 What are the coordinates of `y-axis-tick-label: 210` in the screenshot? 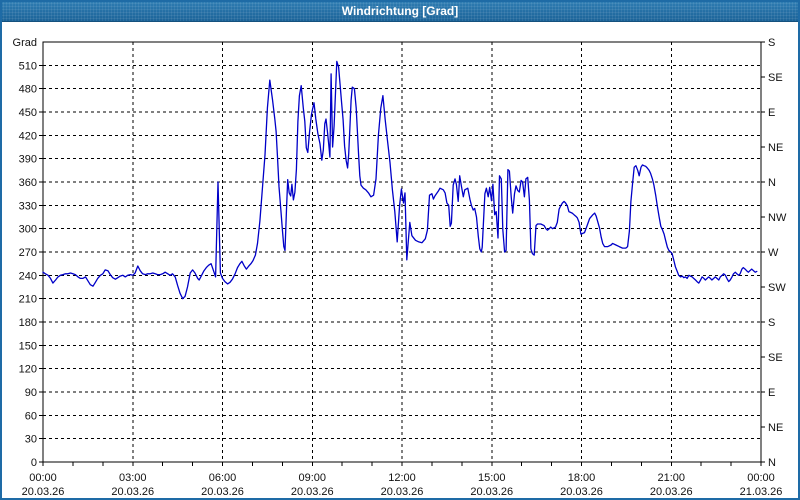 It's located at (28, 300).